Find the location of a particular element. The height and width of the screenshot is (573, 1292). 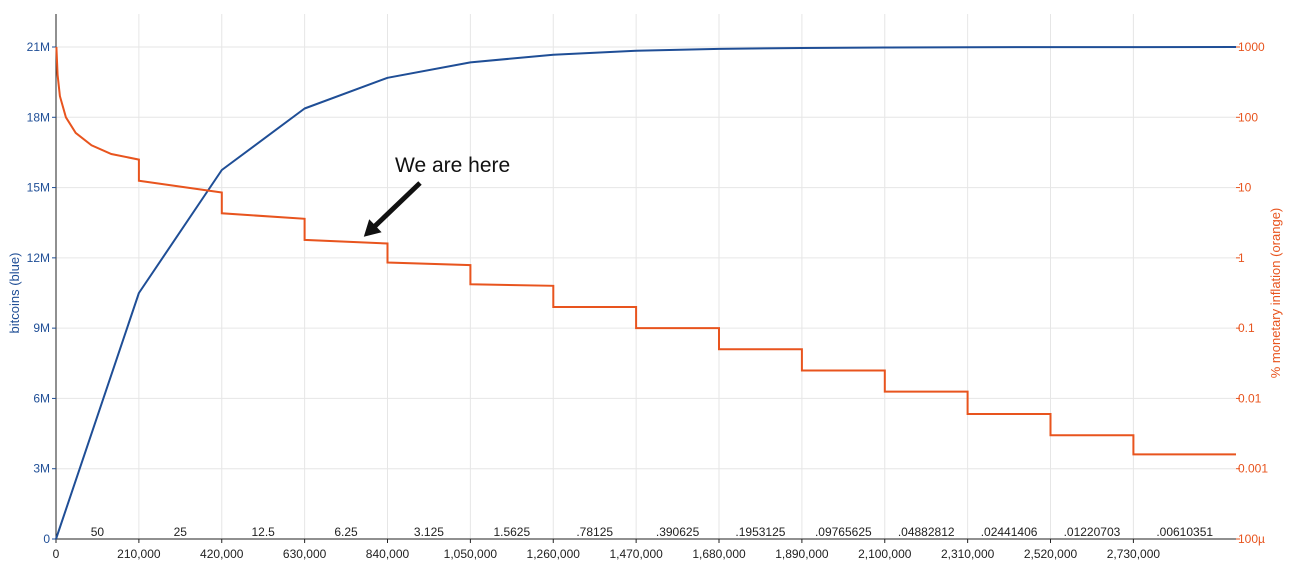

right-axis-title: % monetary inflation (orange) is located at coordinates (1275, 293).